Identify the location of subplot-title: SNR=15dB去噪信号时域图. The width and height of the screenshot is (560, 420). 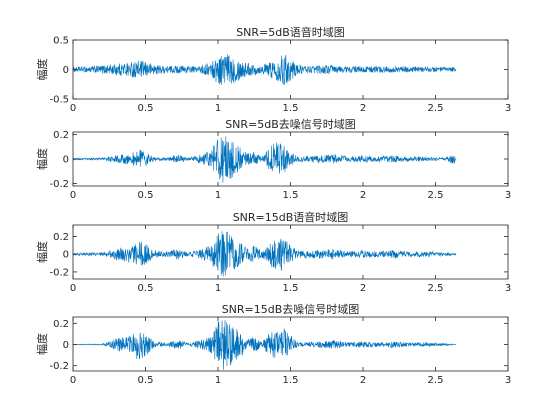
(291, 309).